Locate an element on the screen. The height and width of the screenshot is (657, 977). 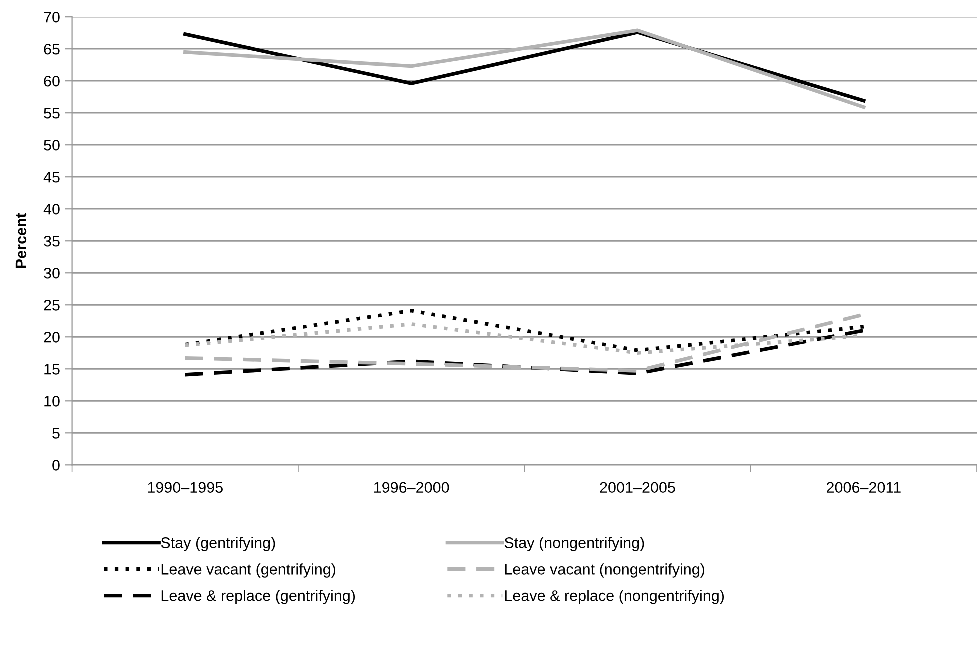
y-tick-label: 0 is located at coordinates (56, 465).